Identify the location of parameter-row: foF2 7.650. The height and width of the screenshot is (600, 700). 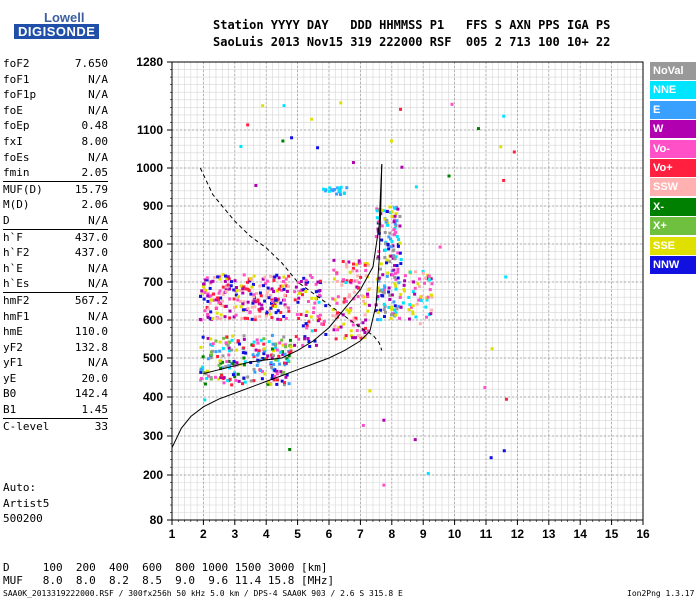
(55, 64).